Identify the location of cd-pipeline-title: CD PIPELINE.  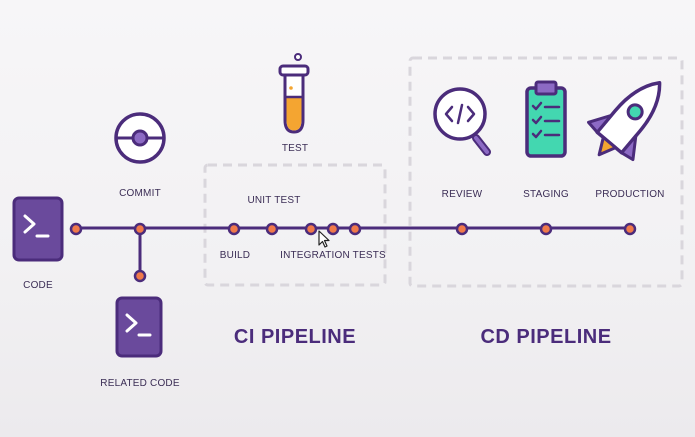
(546, 337).